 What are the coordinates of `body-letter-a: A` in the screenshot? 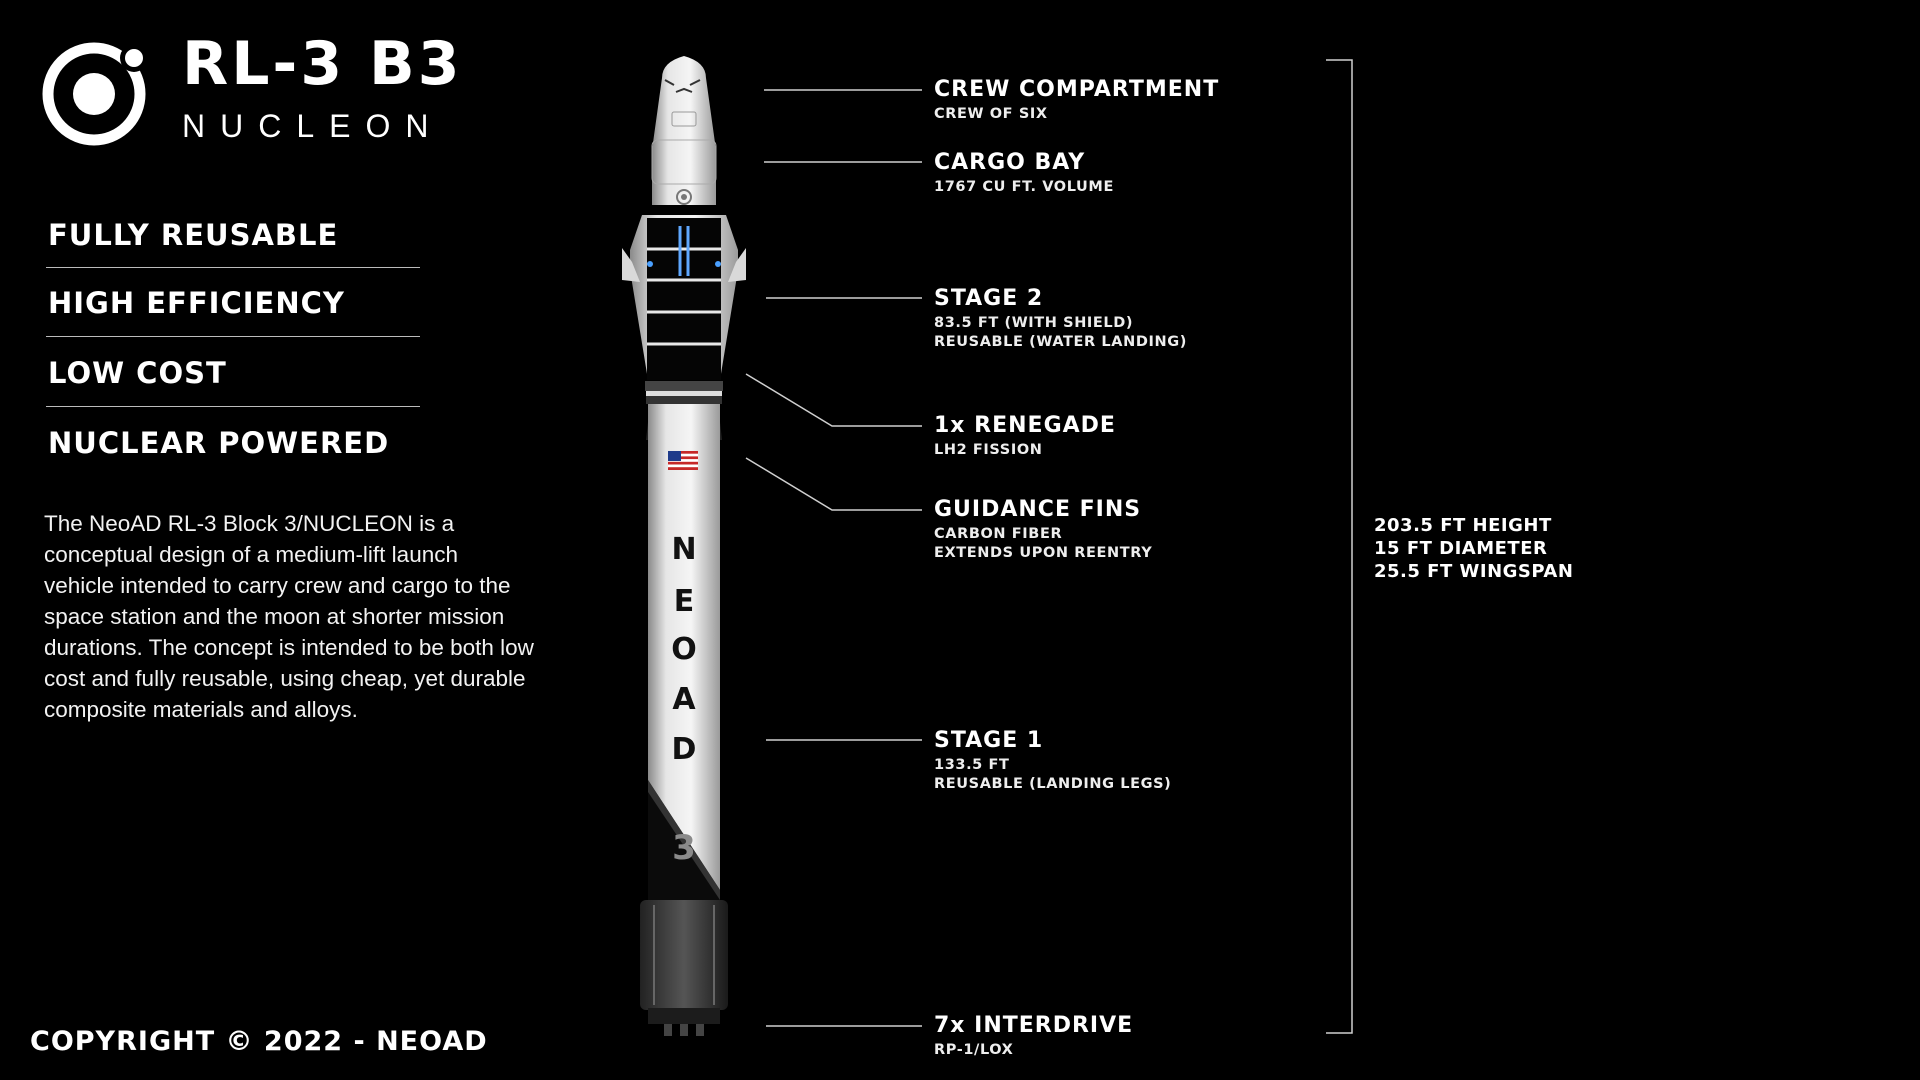 It's located at (684, 699).